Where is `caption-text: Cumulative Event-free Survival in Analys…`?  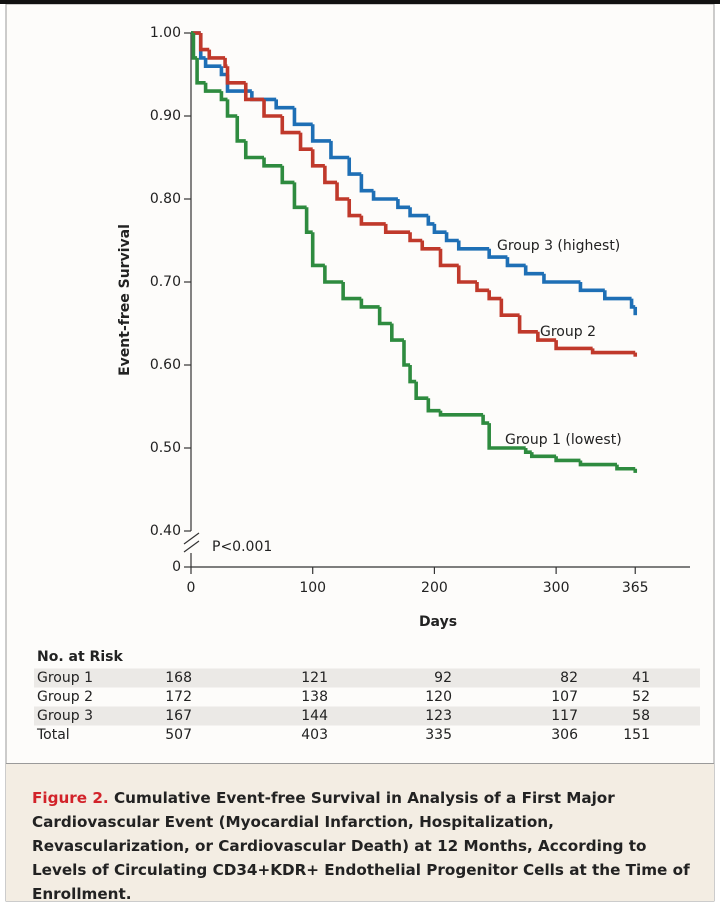
caption-text: Cumulative Event-free Survival in Analys… is located at coordinates (361, 846).